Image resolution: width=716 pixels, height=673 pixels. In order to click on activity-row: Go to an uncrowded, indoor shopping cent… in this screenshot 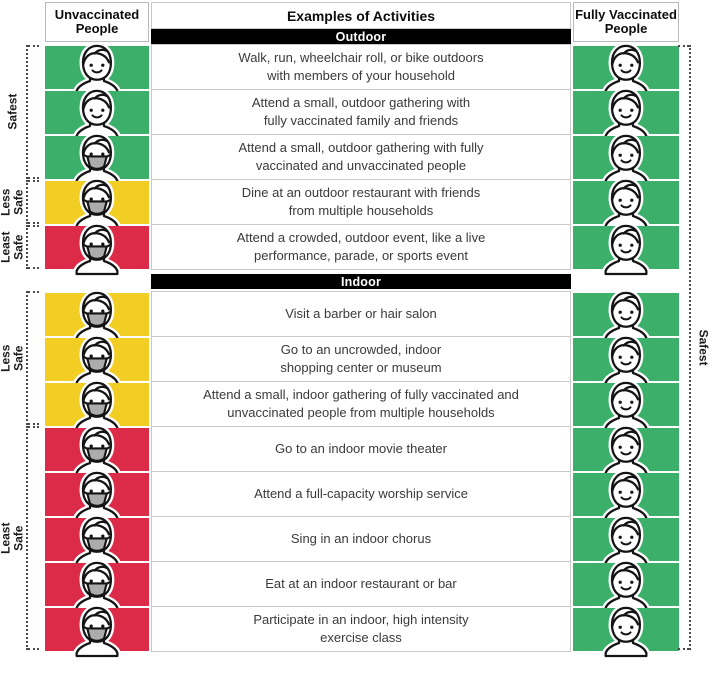, I will do `click(362, 359)`.